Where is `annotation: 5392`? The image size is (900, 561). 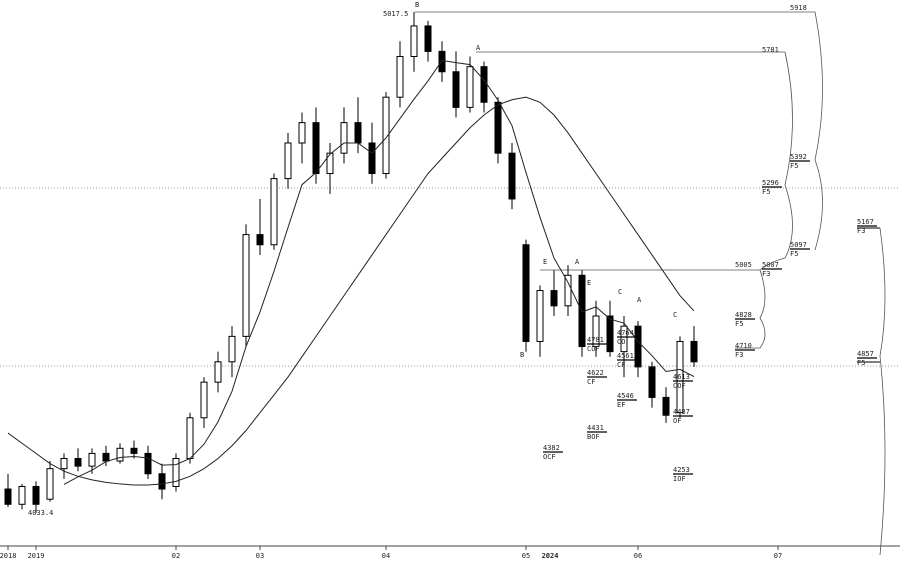 annotation: 5392 is located at coordinates (798, 157).